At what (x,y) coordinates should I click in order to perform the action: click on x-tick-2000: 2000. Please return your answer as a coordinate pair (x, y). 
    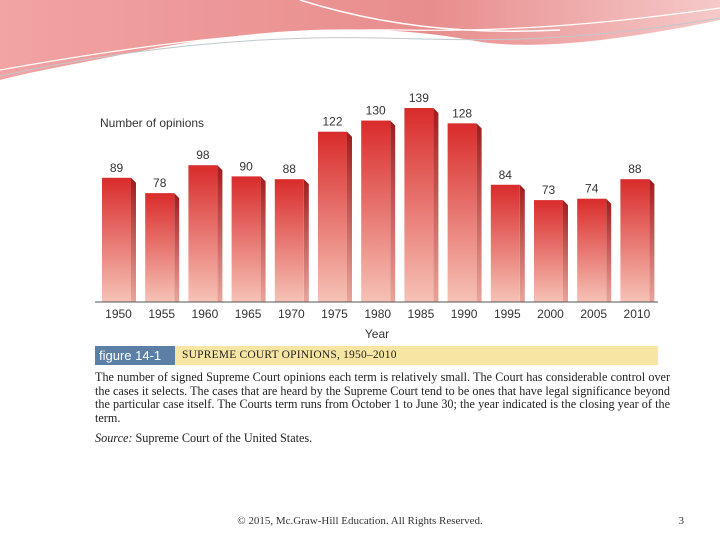
    Looking at the image, I should click on (550, 314).